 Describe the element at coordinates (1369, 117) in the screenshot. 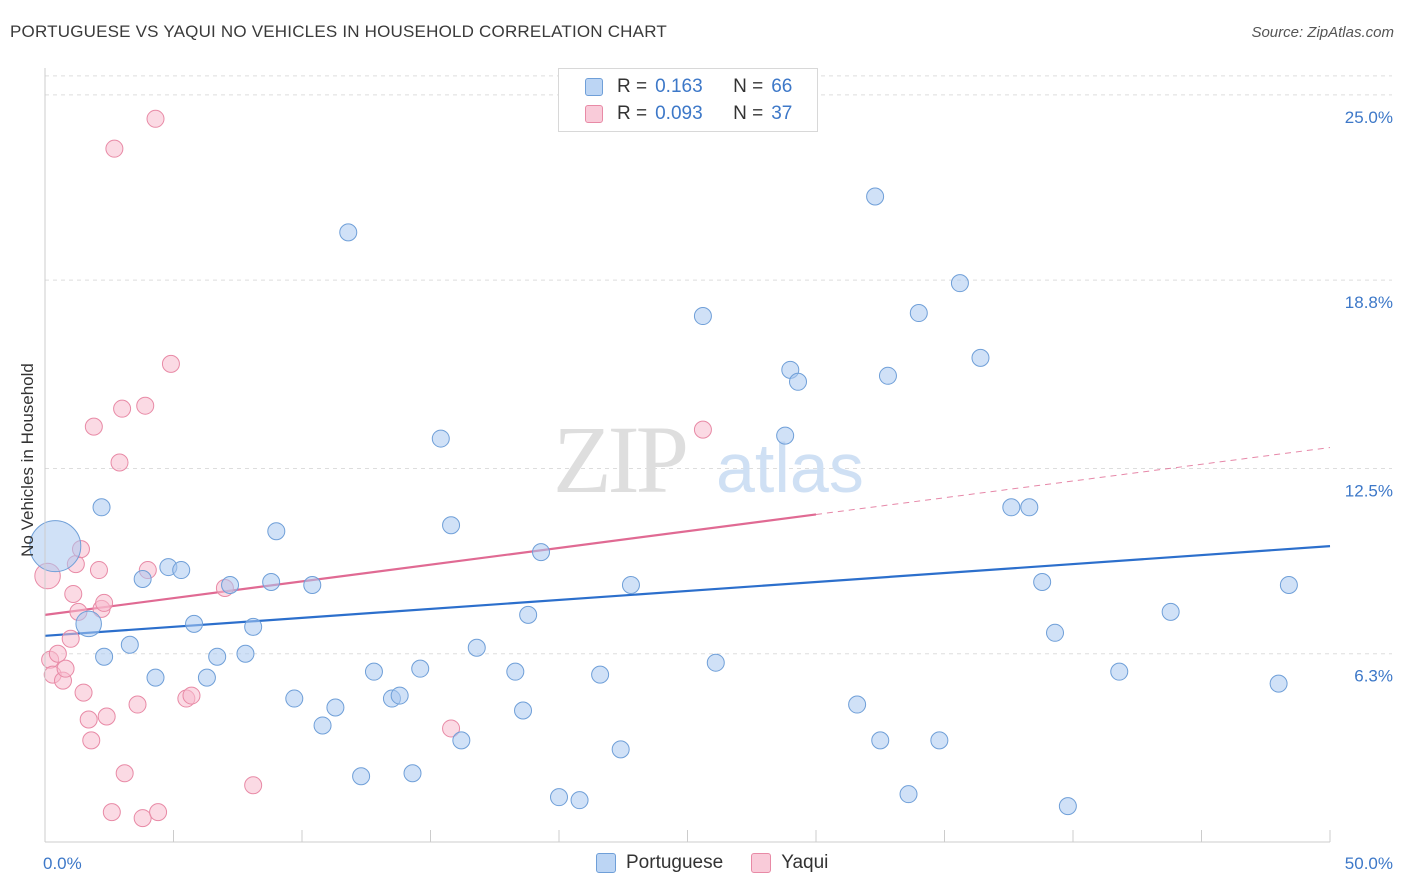

I see `y-tick-label: 25.0%` at that location.